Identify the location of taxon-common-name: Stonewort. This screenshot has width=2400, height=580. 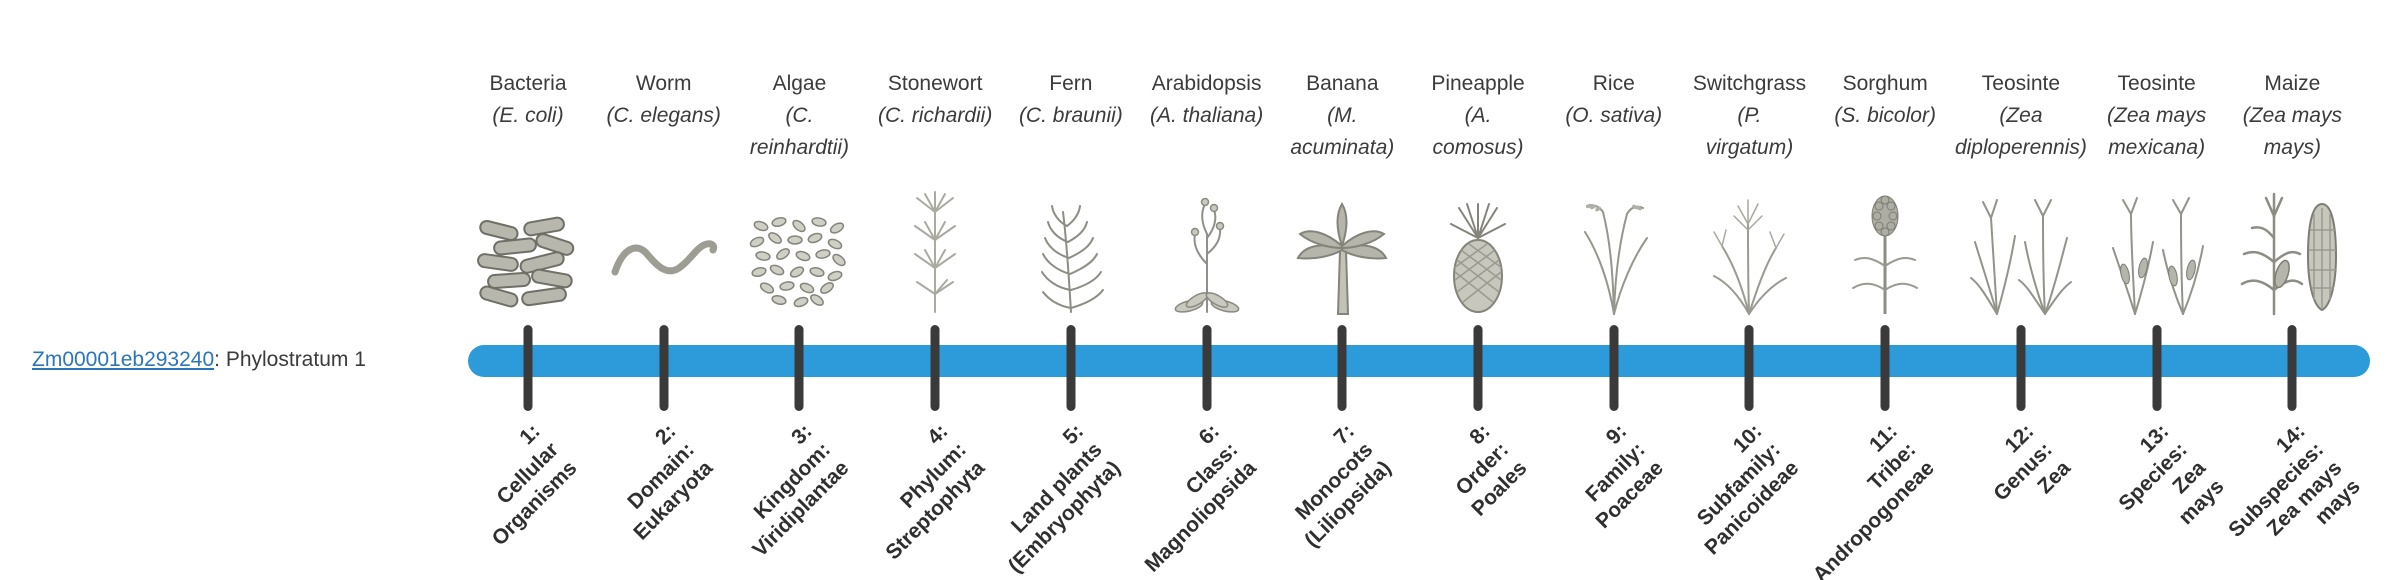
(935, 83).